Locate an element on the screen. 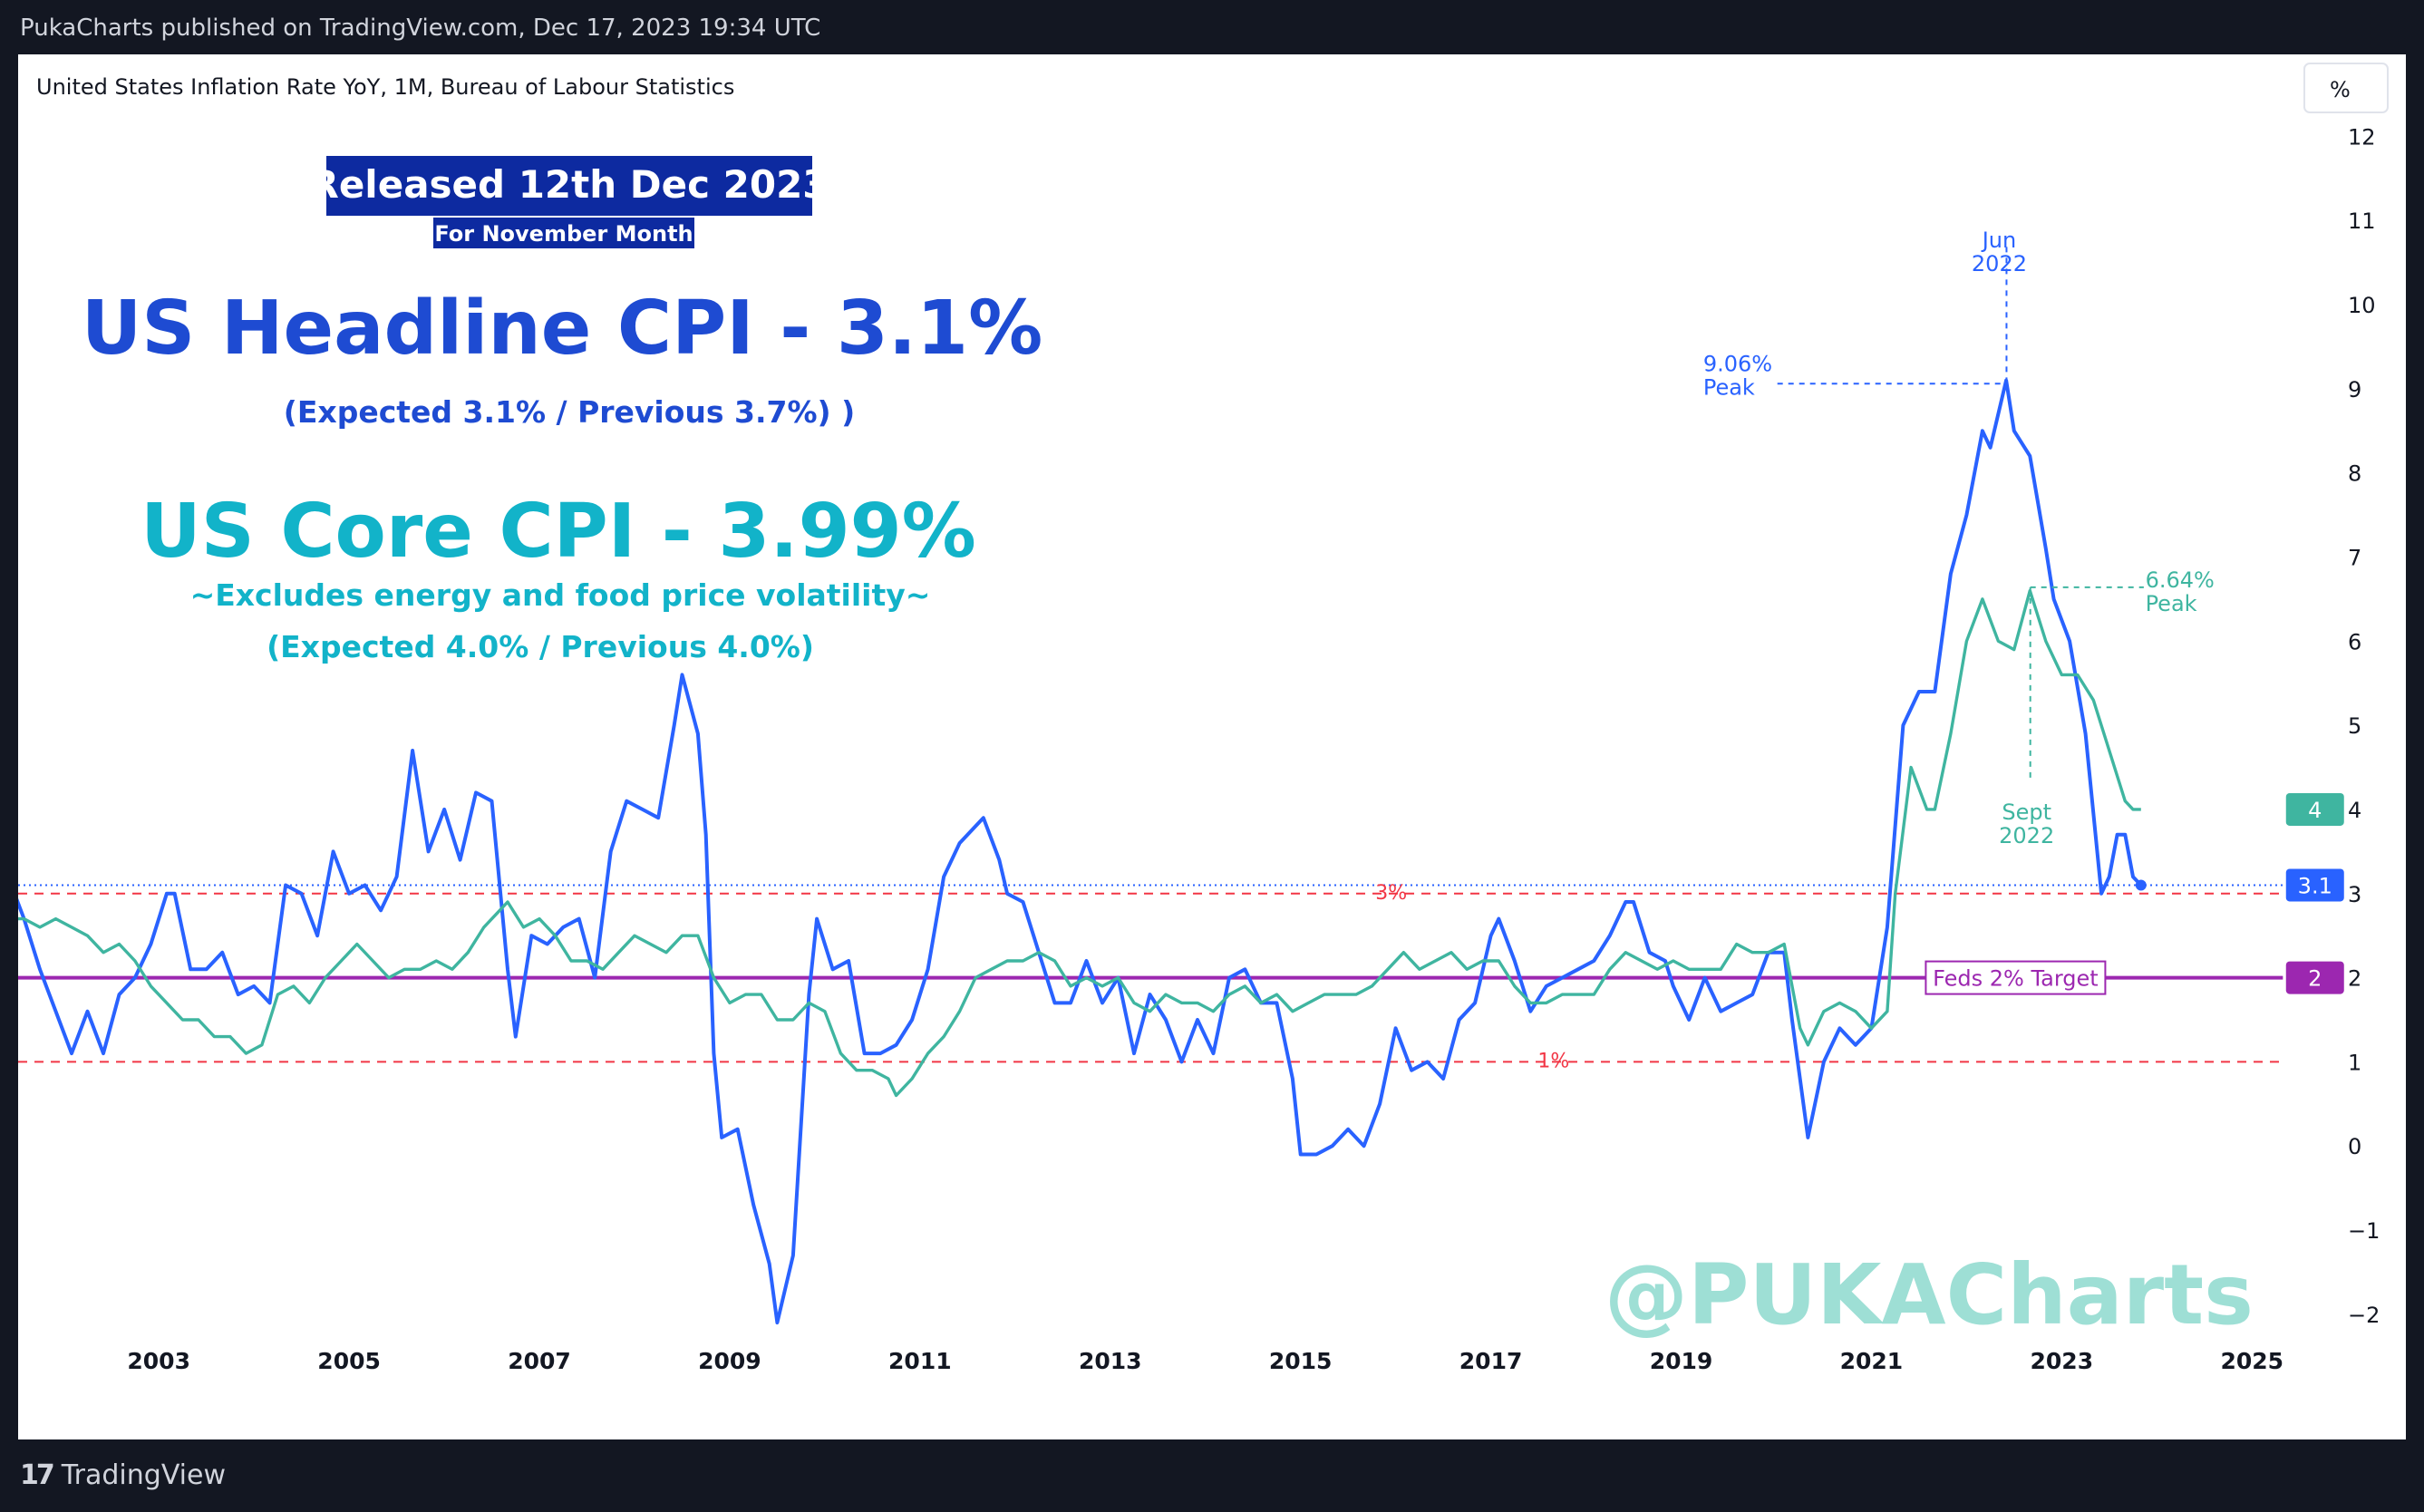  y-tick-label: 12 is located at coordinates (2362, 137).